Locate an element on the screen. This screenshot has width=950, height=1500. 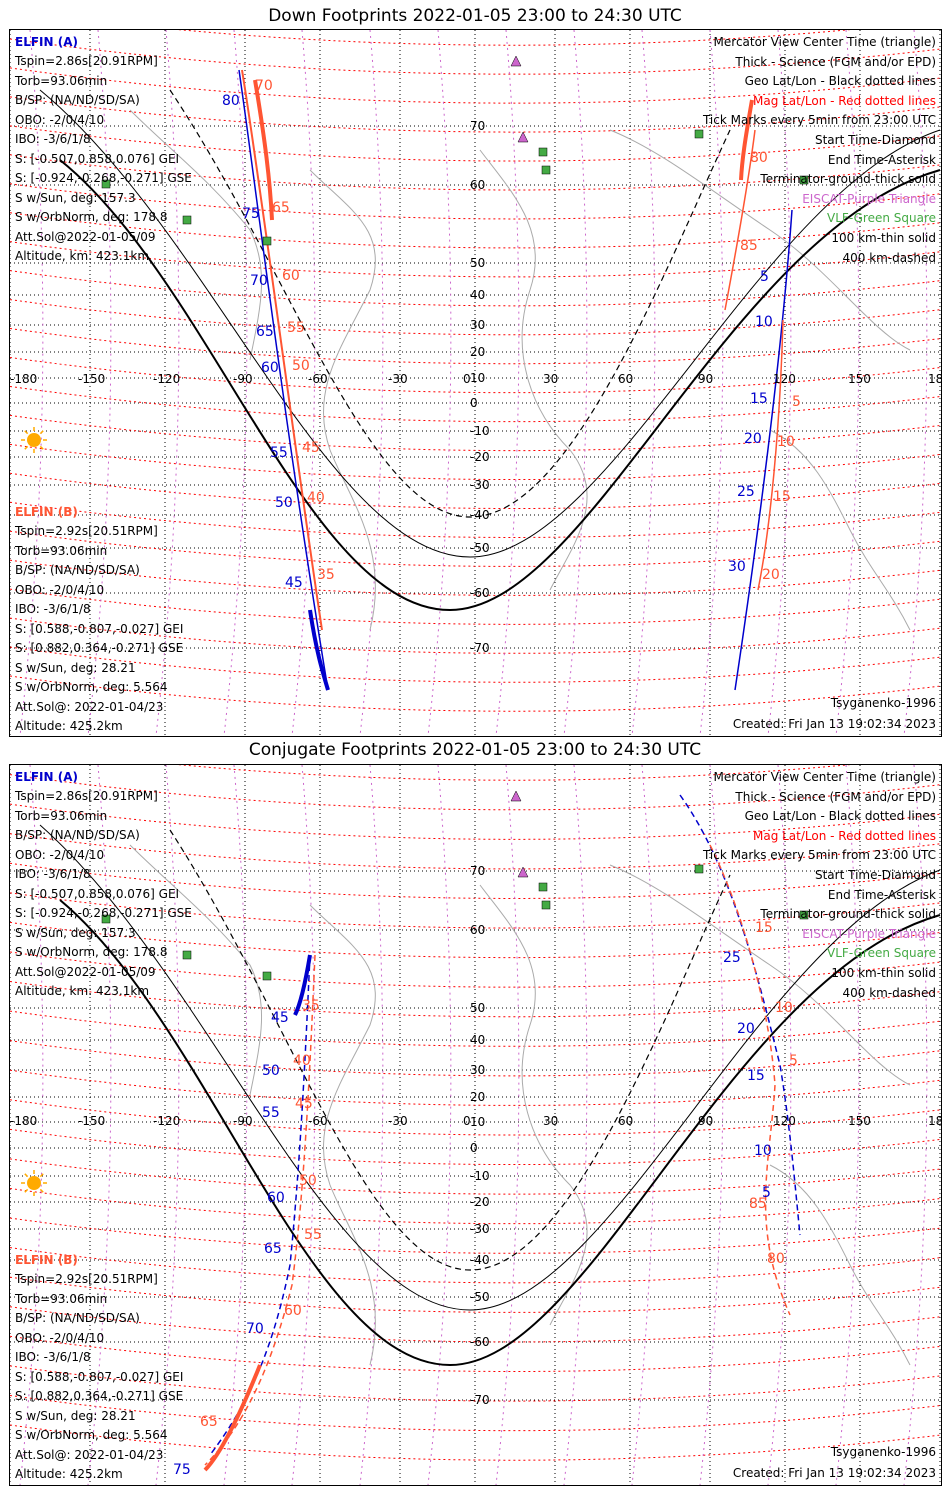
legend-l5: Tick Marks every 5min from 23:00 UTC is located at coordinates (819, 855).